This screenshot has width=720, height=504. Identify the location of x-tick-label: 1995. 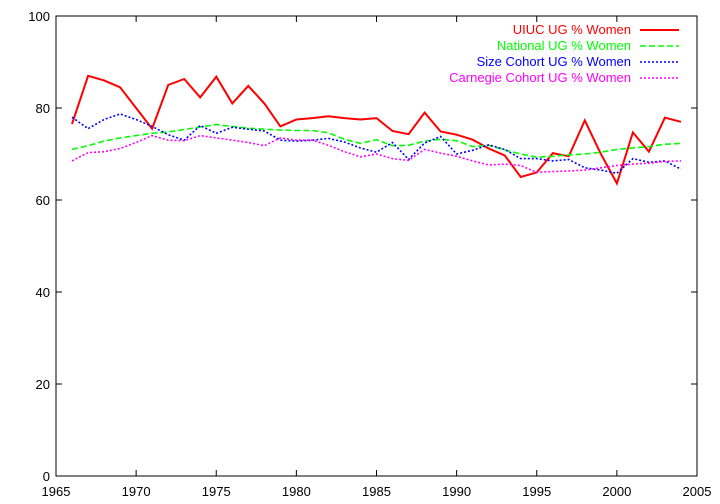
(536, 491).